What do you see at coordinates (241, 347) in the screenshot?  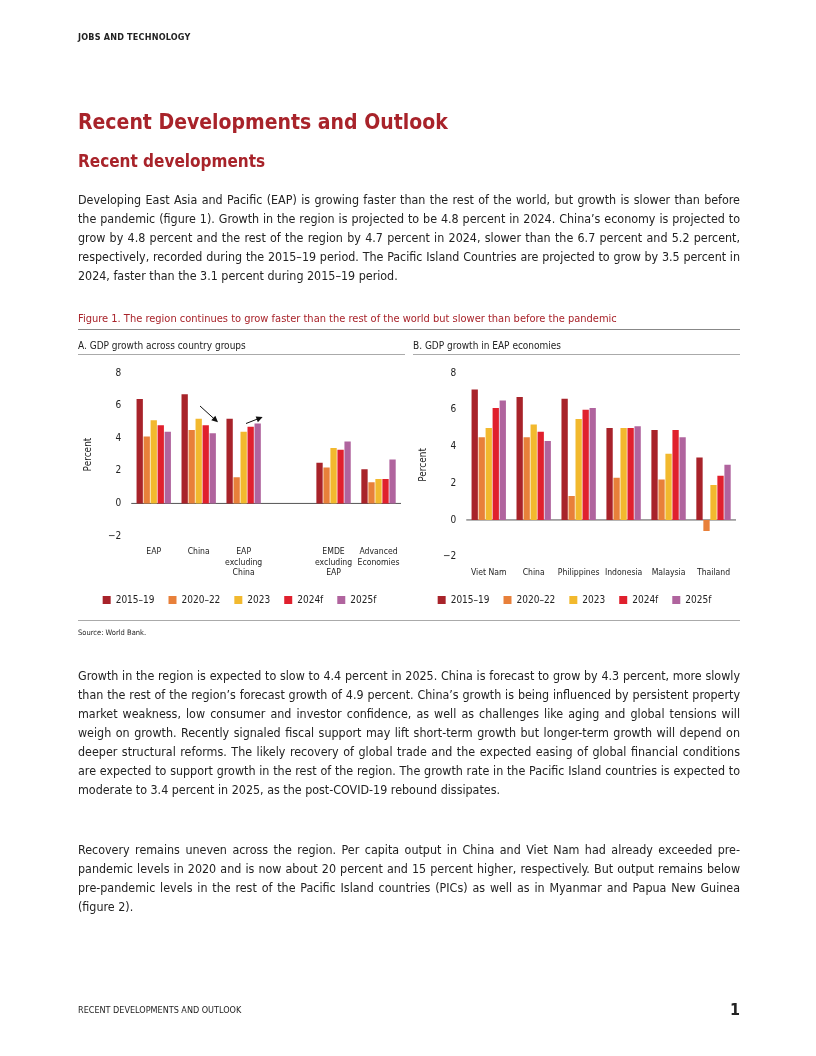 I see `chart-title: A. GDP growth across country groups` at bounding box center [241, 347].